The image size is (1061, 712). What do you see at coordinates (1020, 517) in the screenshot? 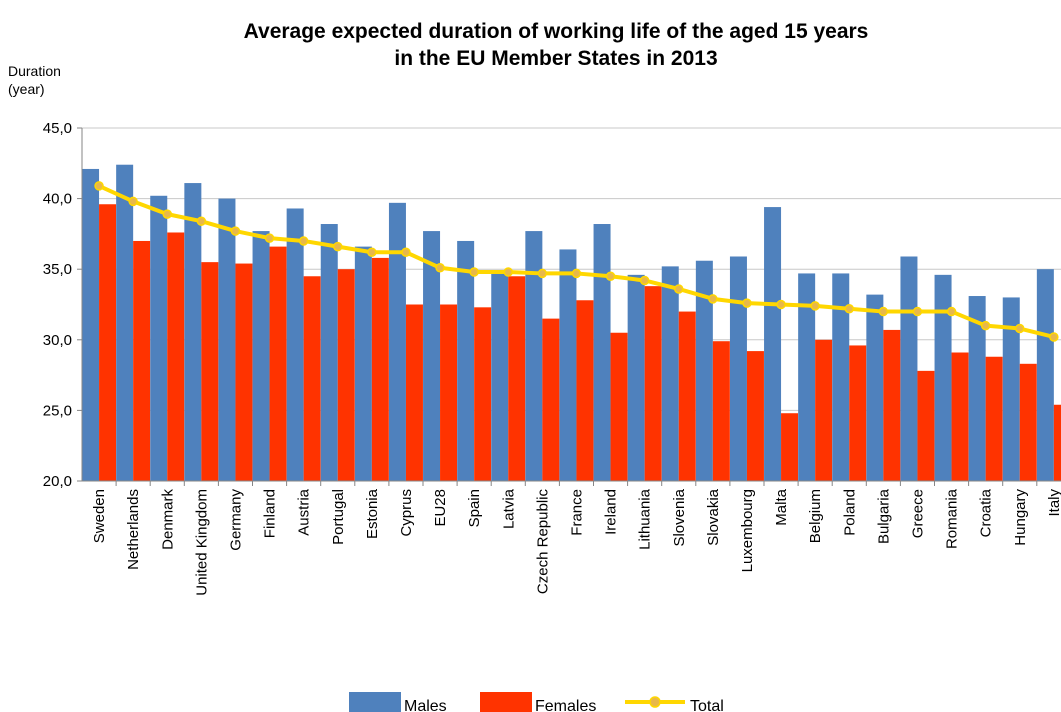
I see `x-category-label: Hungary` at bounding box center [1020, 517].